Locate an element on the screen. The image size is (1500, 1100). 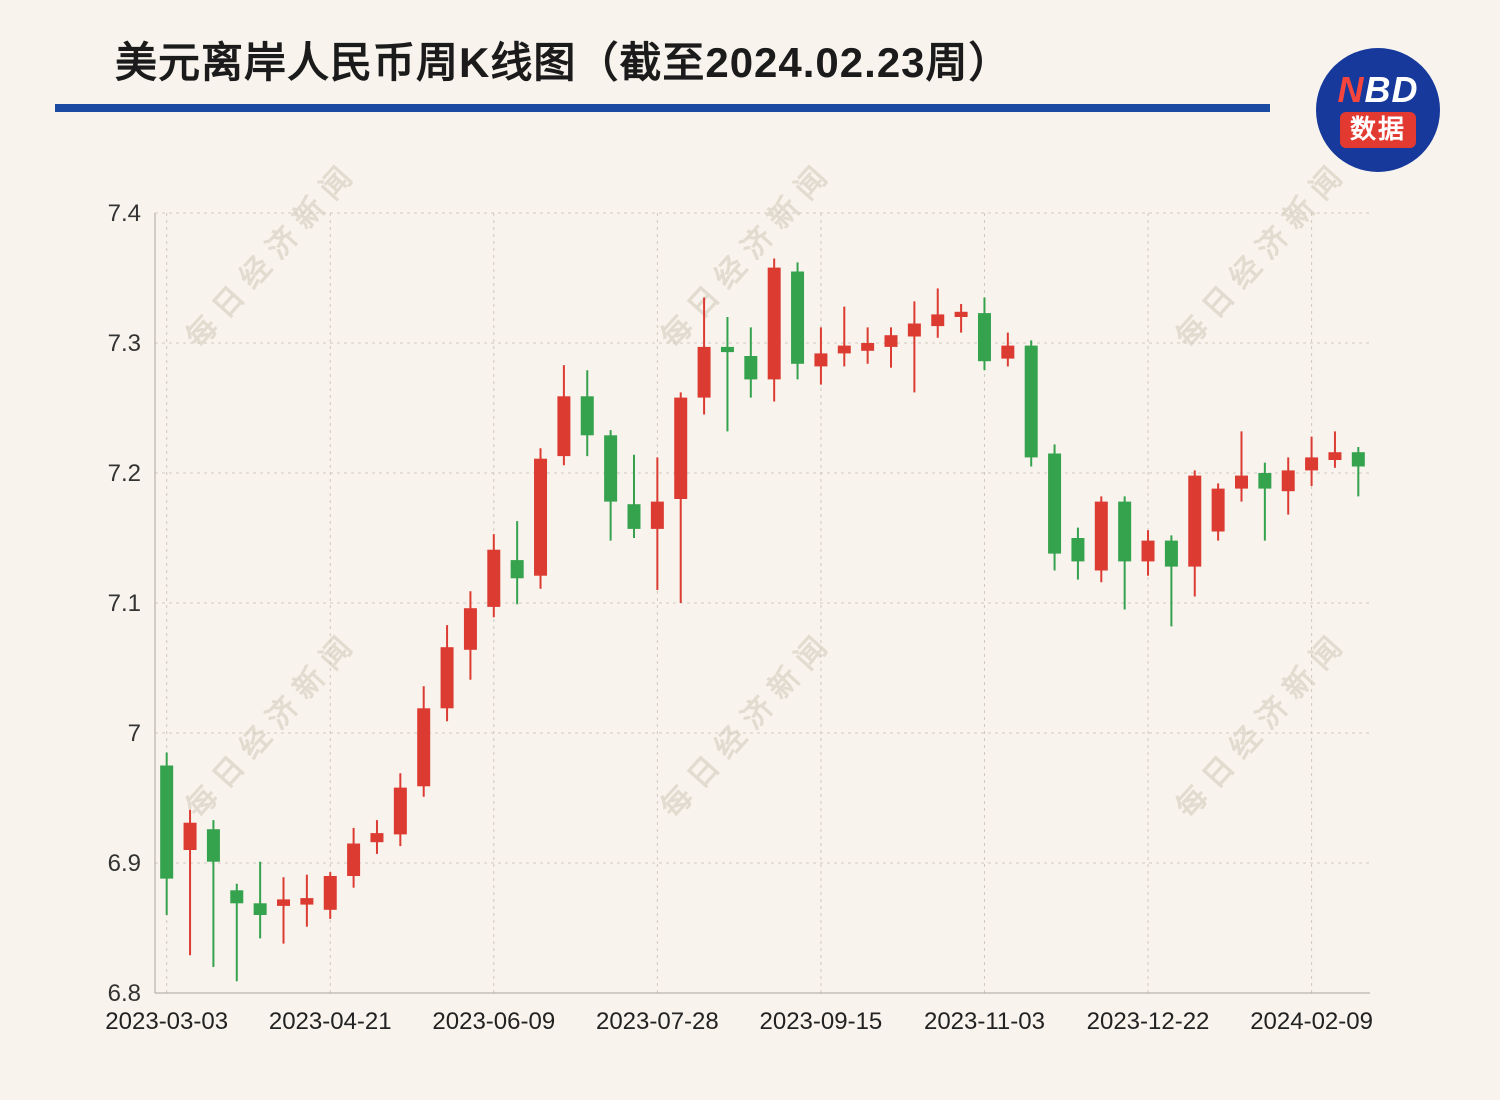
svg-text: 2023-11-03 is located at coordinates (984, 1021).